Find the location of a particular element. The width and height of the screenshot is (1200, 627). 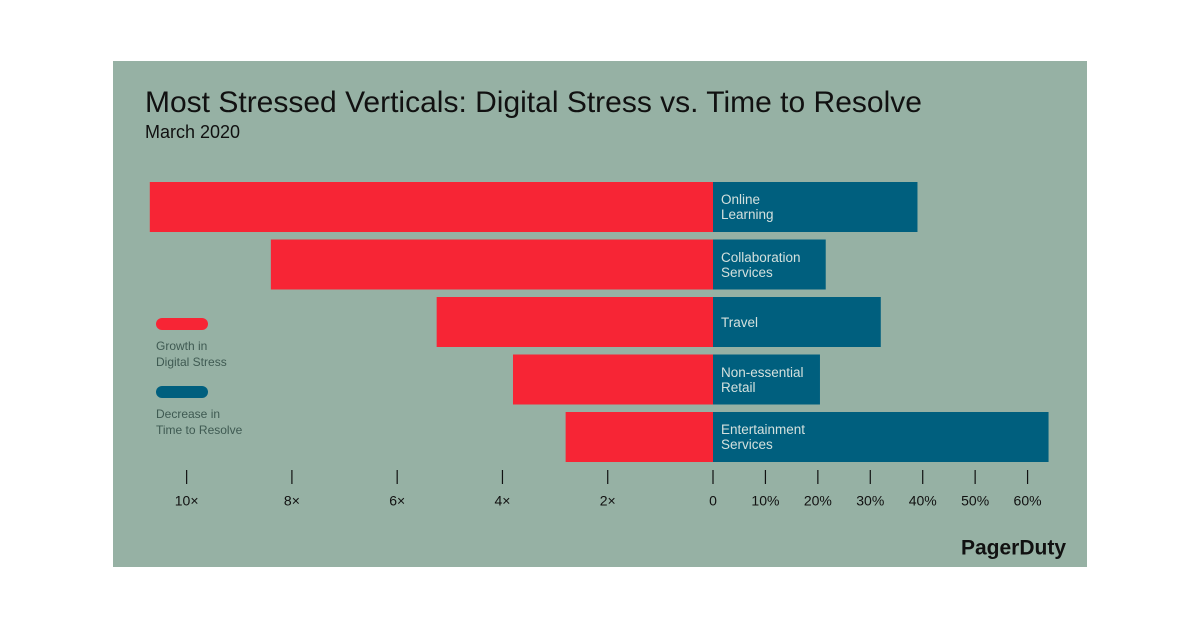

category-label-box: Travel is located at coordinates (740, 322).